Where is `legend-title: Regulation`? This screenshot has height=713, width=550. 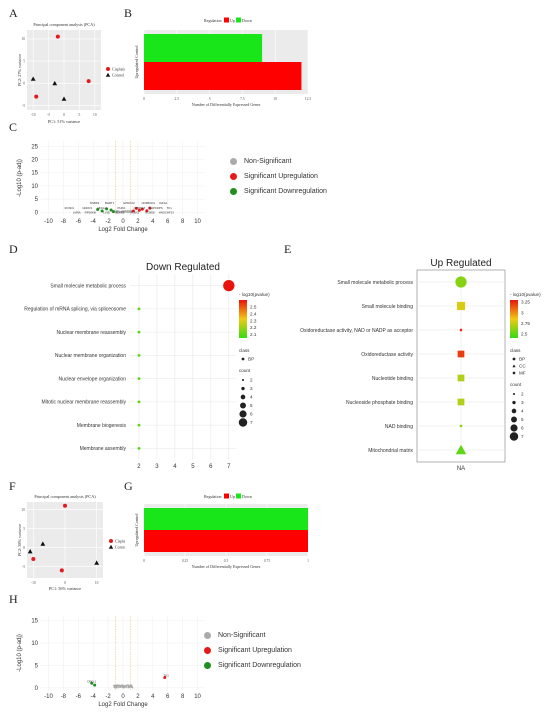
legend-title: Regulation is located at coordinates (213, 496).